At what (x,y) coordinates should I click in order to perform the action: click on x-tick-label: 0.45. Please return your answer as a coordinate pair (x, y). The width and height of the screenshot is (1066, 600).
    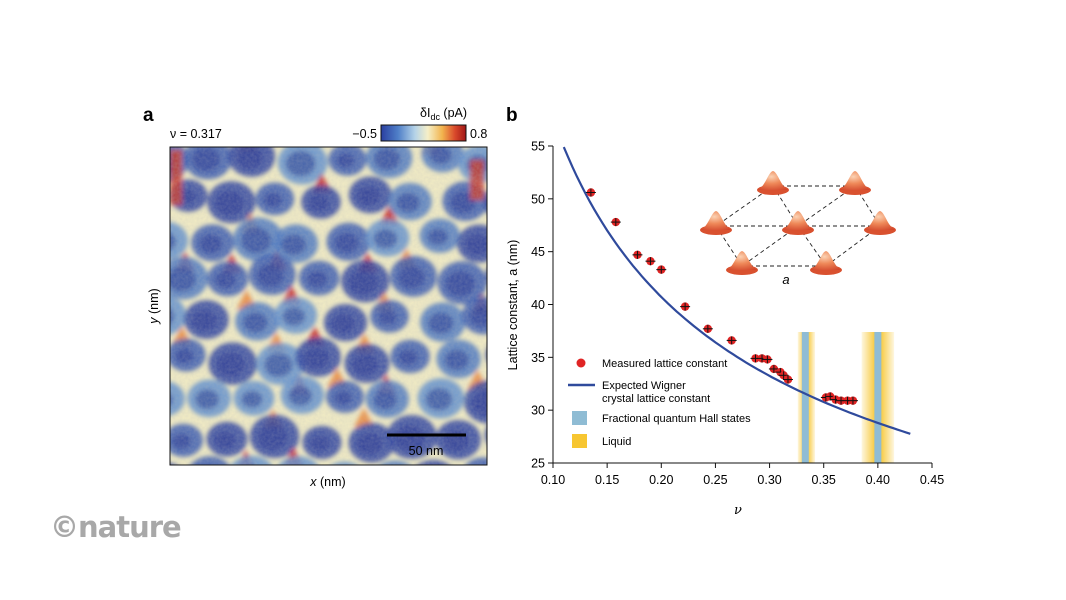
    Looking at the image, I should click on (932, 480).